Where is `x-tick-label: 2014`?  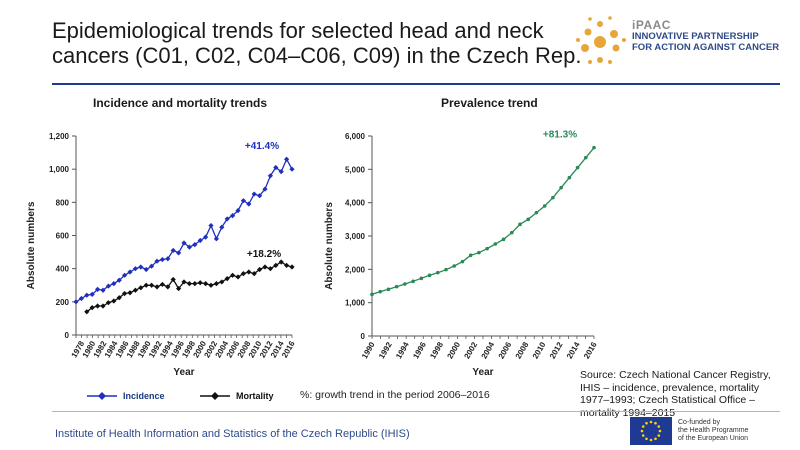 x-tick-label: 2014 is located at coordinates (573, 350).